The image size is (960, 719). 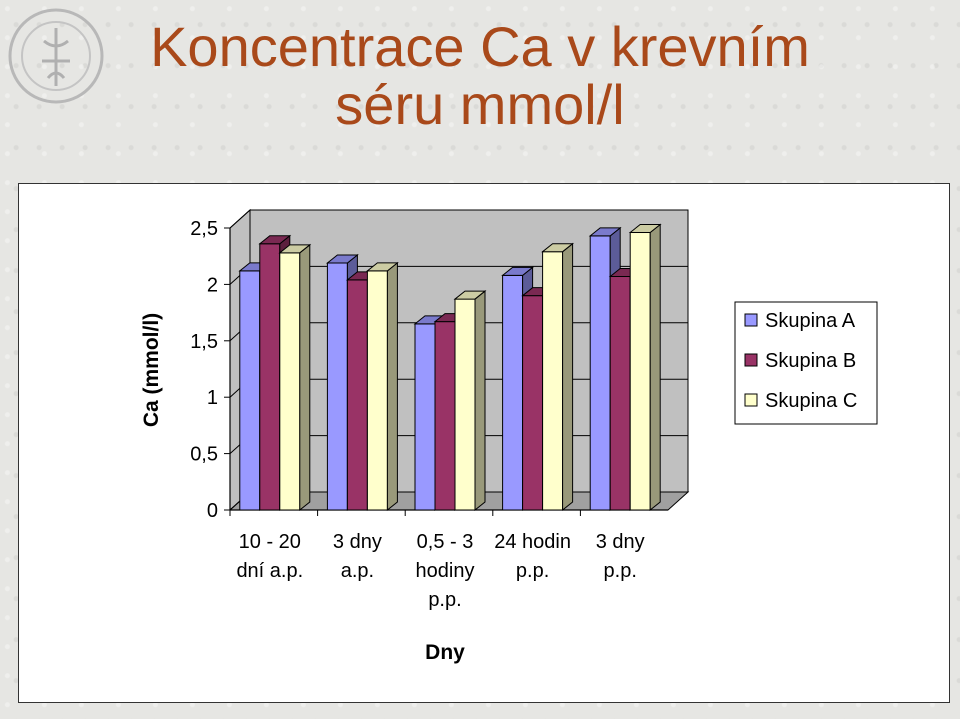 What do you see at coordinates (151, 370) in the screenshot?
I see `y-axis-label: Ca (mmol/l)` at bounding box center [151, 370].